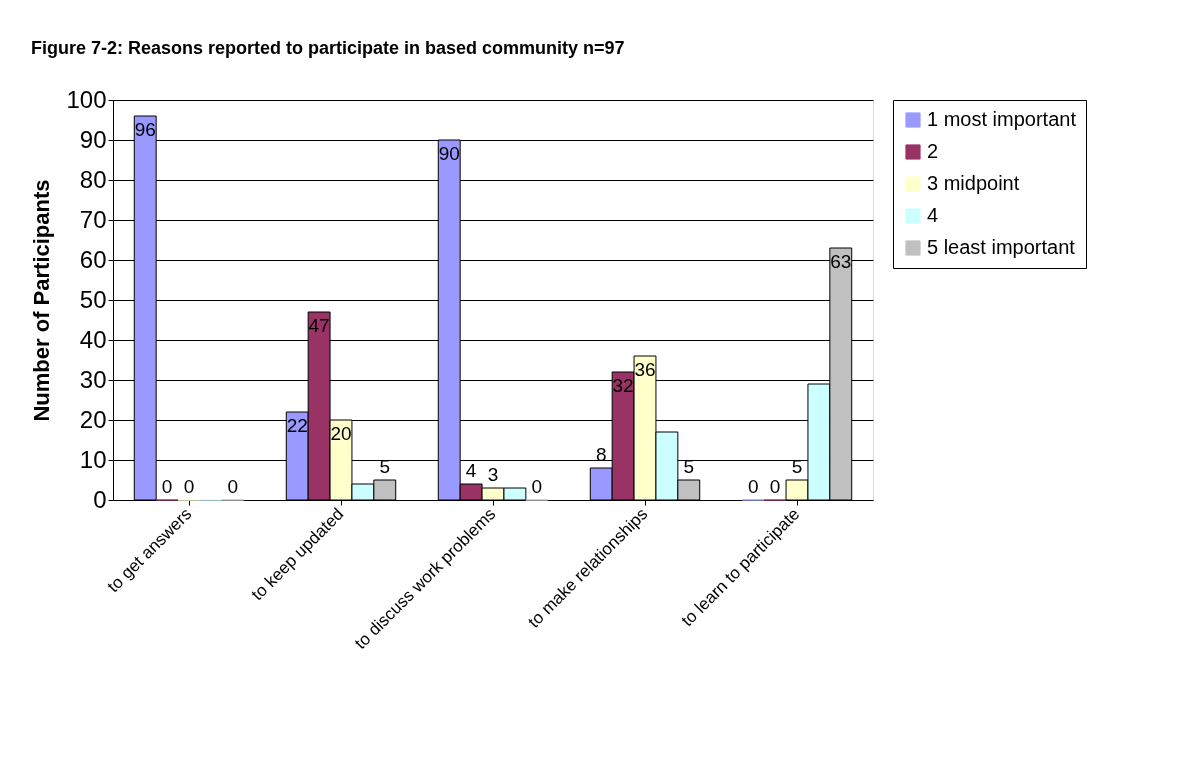  I want to click on y-tick-label: 60, so click(93, 259).